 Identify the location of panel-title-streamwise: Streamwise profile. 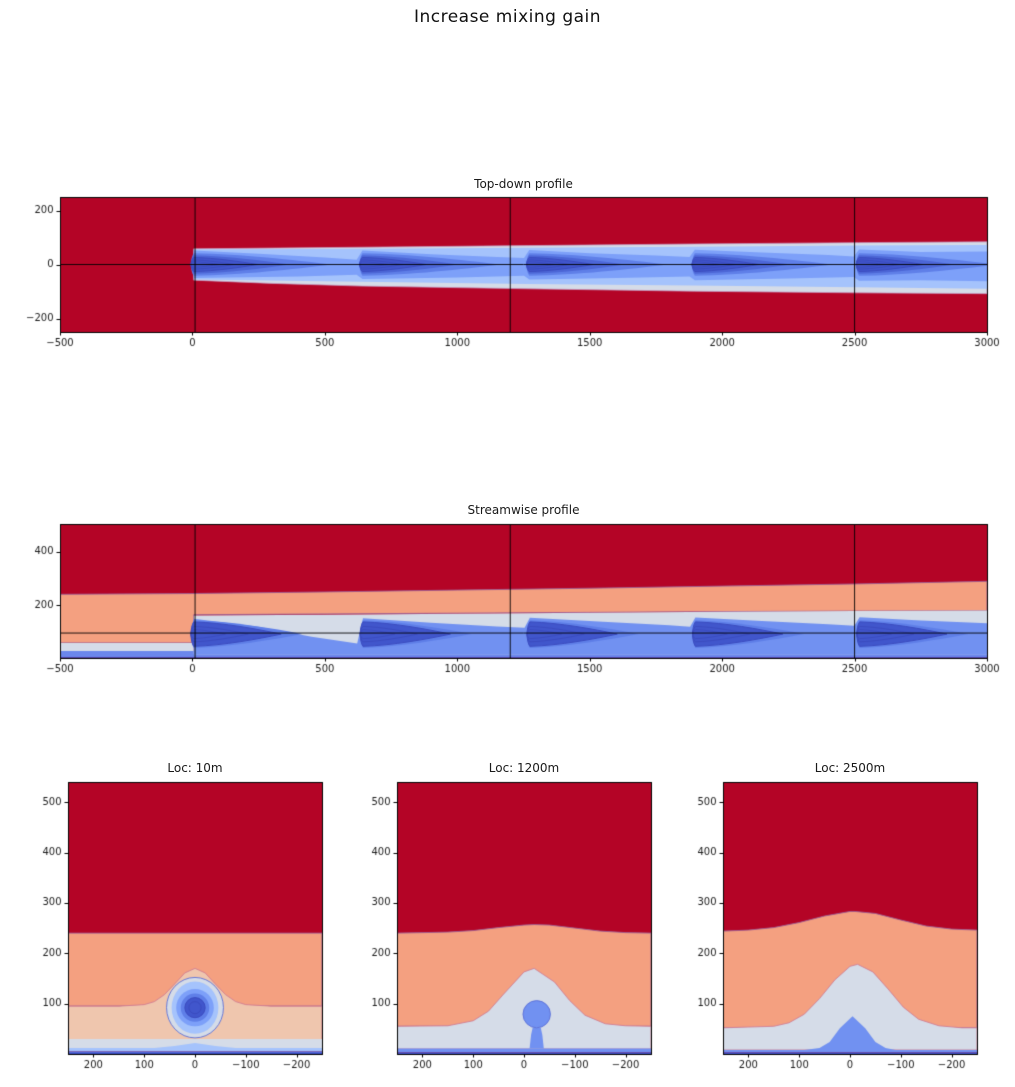
(523, 510).